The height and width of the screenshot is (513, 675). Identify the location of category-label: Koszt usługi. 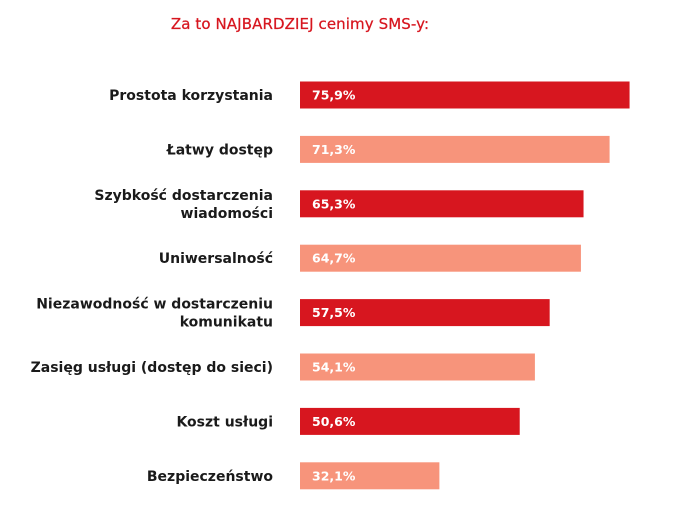
(224, 422).